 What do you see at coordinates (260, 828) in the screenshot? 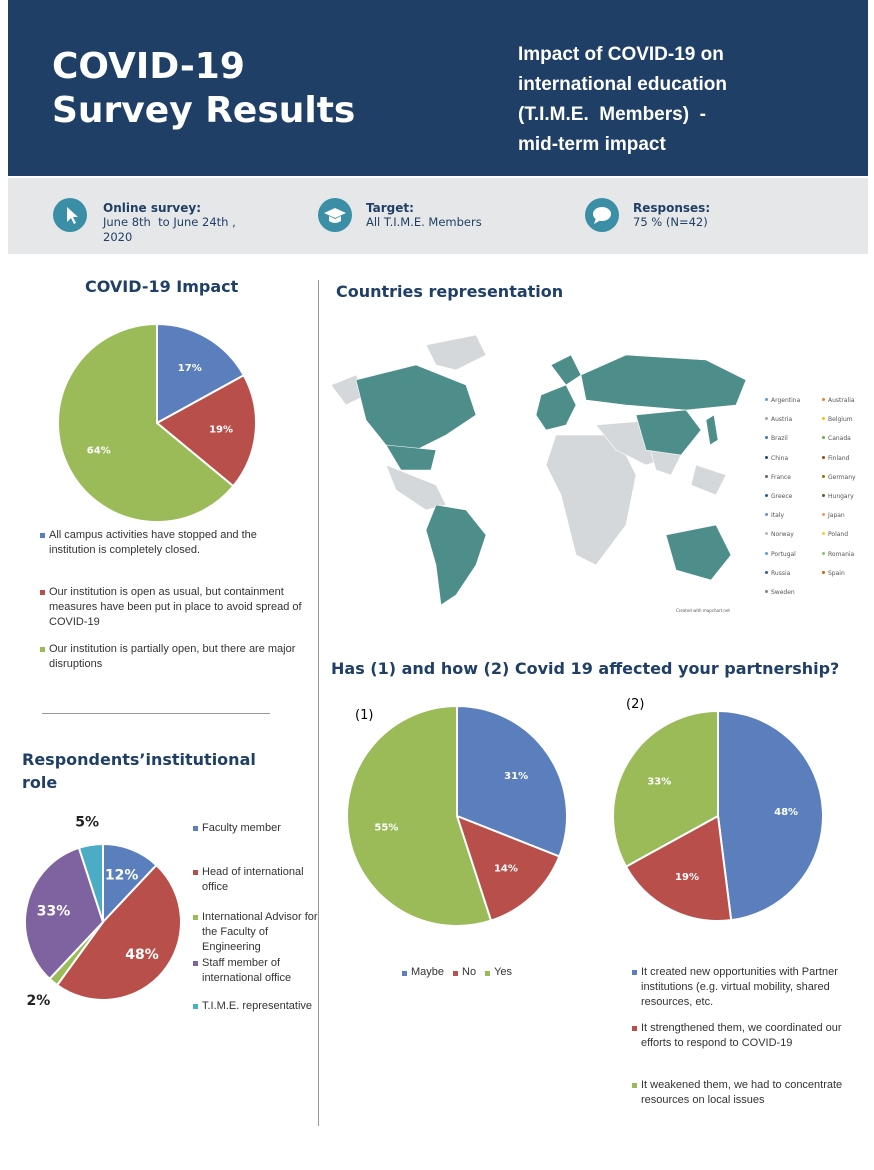
I see `legend-item: Faculty member` at bounding box center [260, 828].